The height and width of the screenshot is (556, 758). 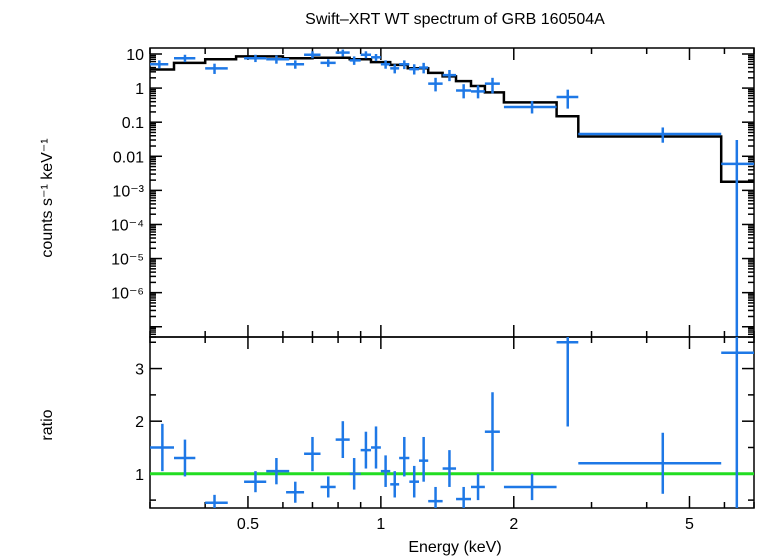 What do you see at coordinates (128, 157) in the screenshot?
I see `y-tick-label: 0.01` at bounding box center [128, 157].